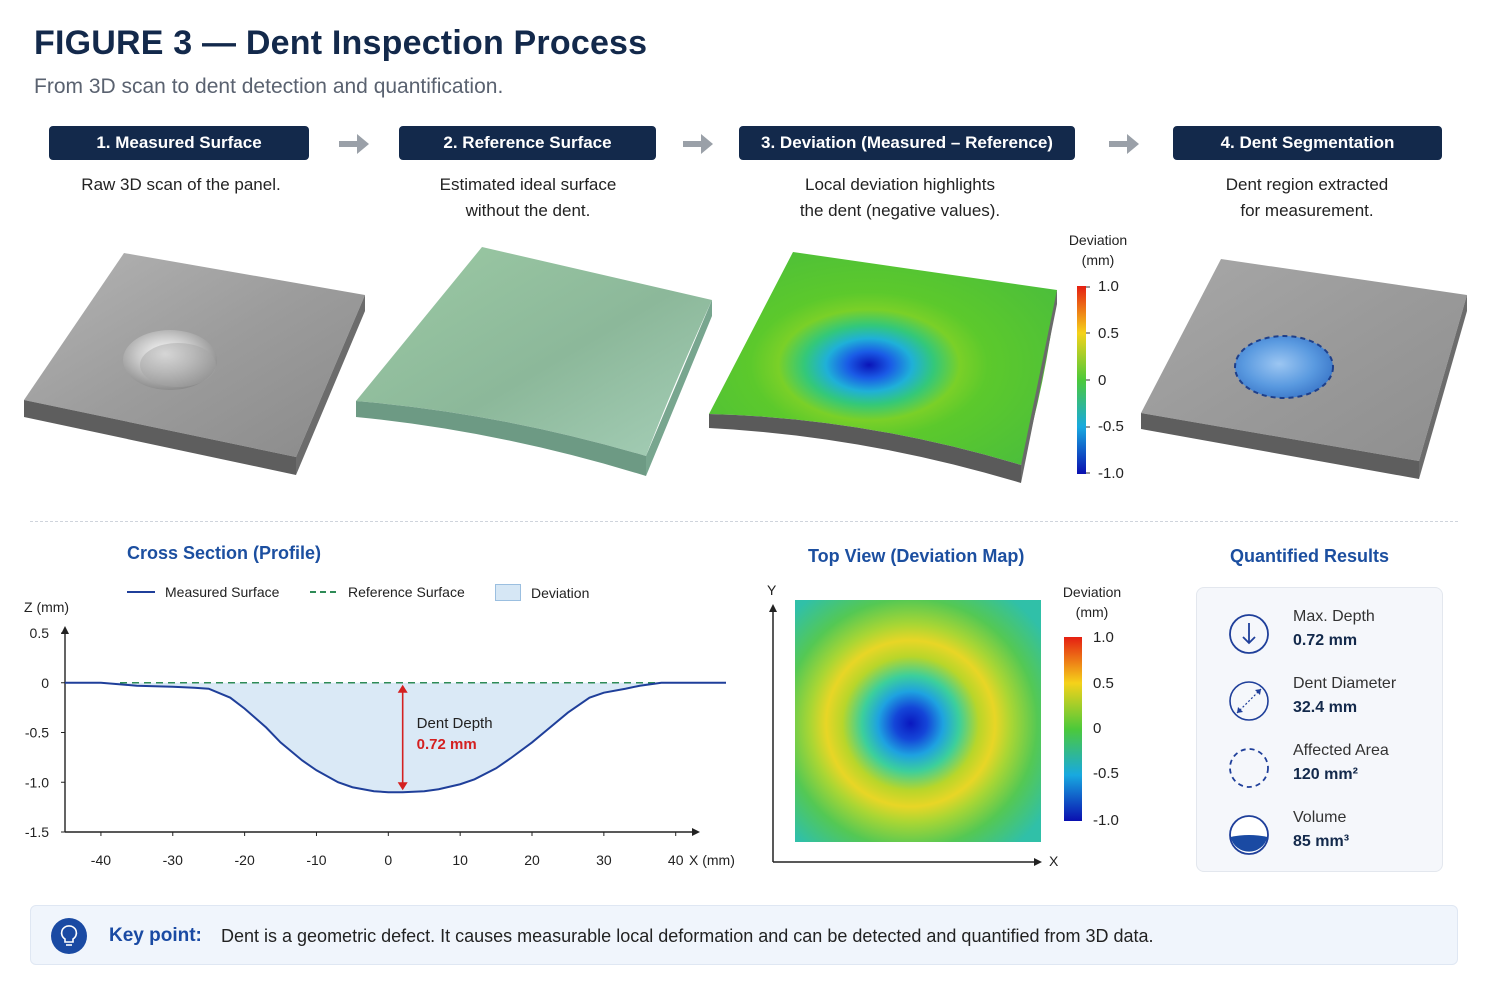  What do you see at coordinates (883, 367) in the screenshot?
I see `deviation-surface-panel` at bounding box center [883, 367].